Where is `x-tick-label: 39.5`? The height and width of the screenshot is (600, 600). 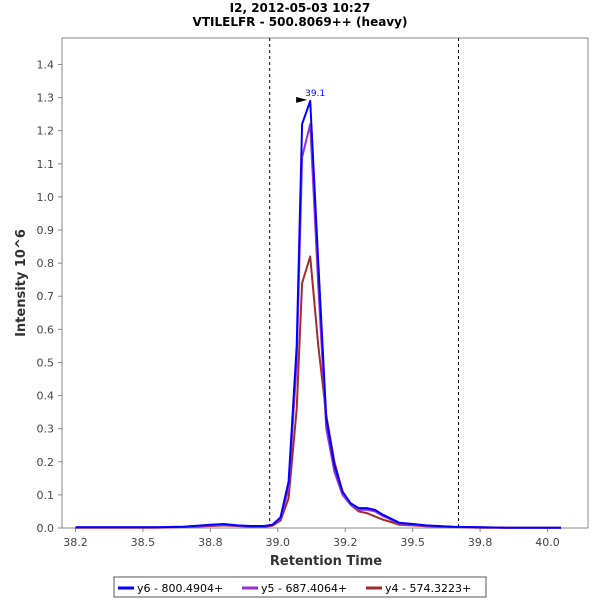 x-tick-label: 39.5 is located at coordinates (412, 542).